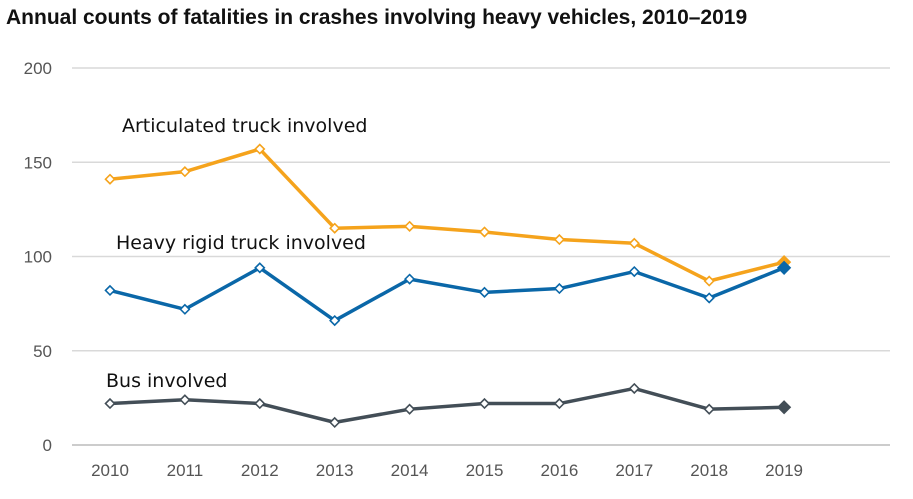  Describe the element at coordinates (559, 470) in the screenshot. I see `x-tick-label: 2016` at that location.